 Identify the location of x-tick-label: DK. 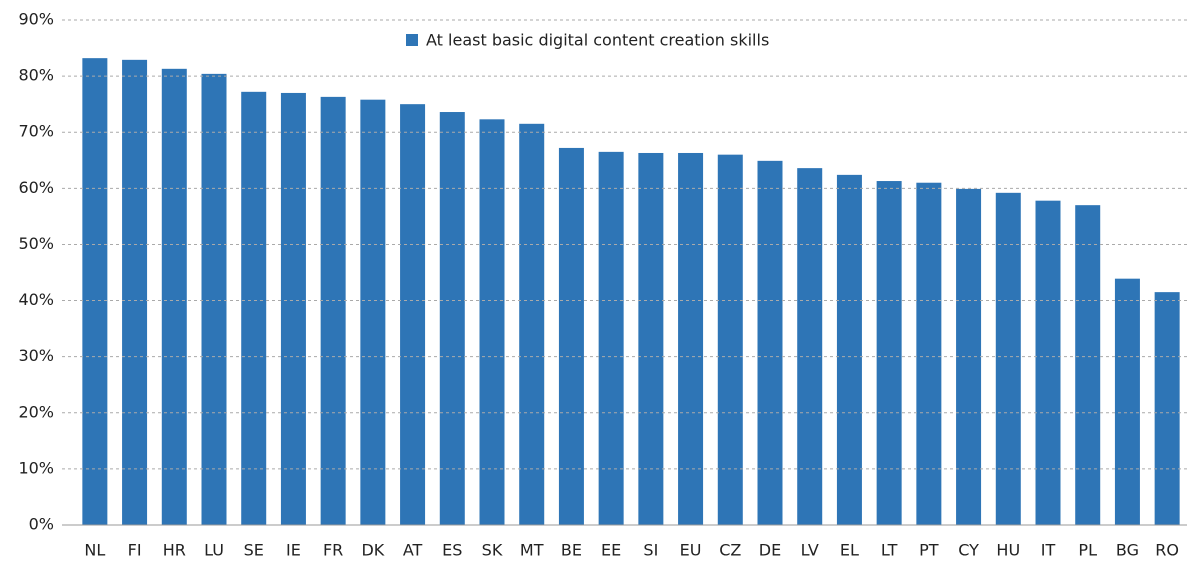
(372, 550).